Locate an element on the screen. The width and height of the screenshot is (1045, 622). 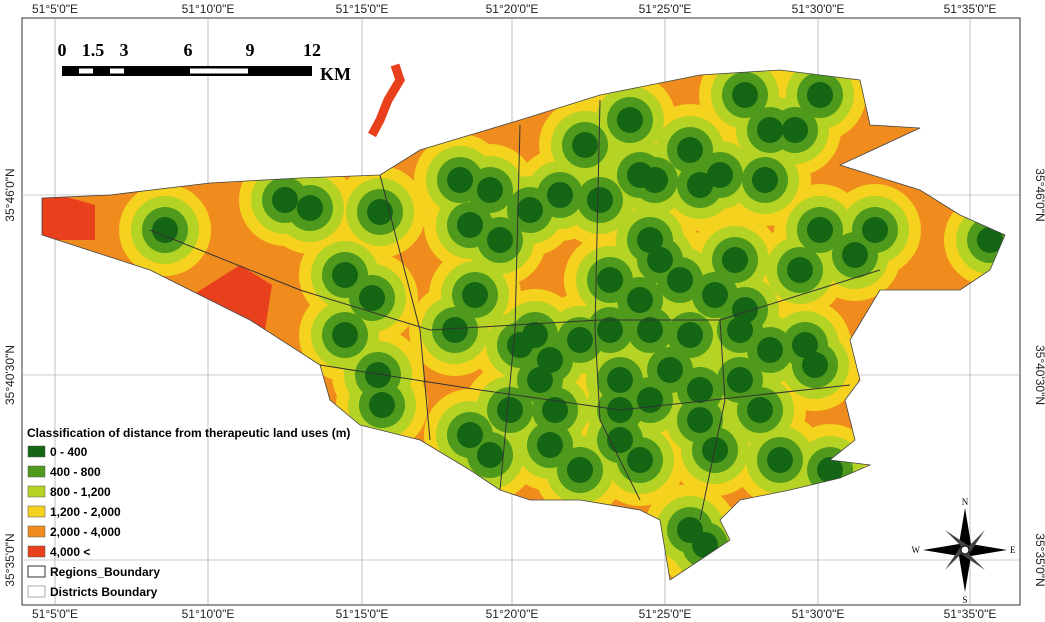
scale-label: 9 is located at coordinates (250, 50).